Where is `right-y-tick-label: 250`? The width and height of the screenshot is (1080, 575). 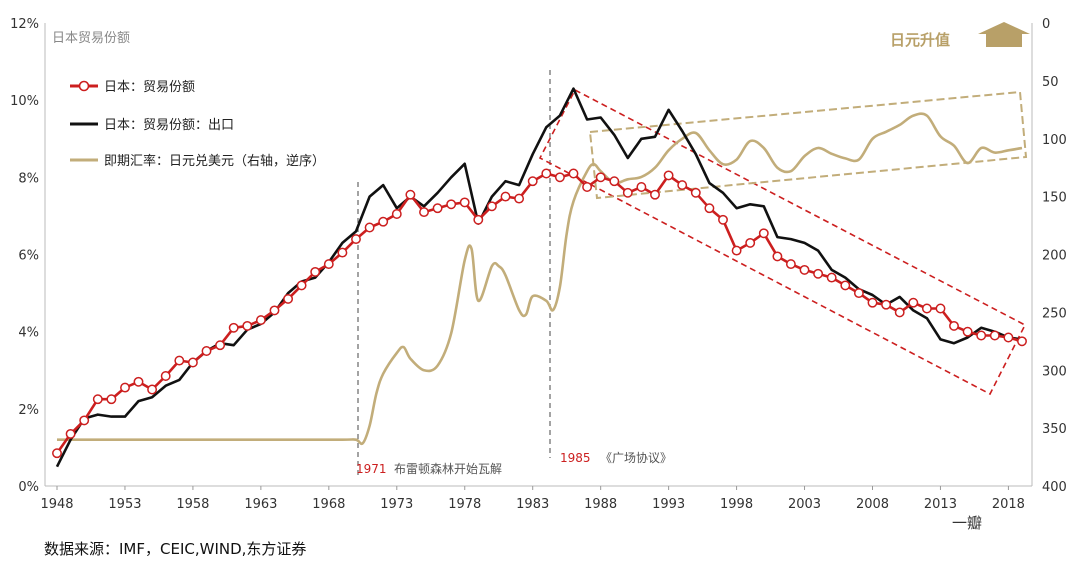
right-y-tick-label: 250 is located at coordinates (1054, 313).